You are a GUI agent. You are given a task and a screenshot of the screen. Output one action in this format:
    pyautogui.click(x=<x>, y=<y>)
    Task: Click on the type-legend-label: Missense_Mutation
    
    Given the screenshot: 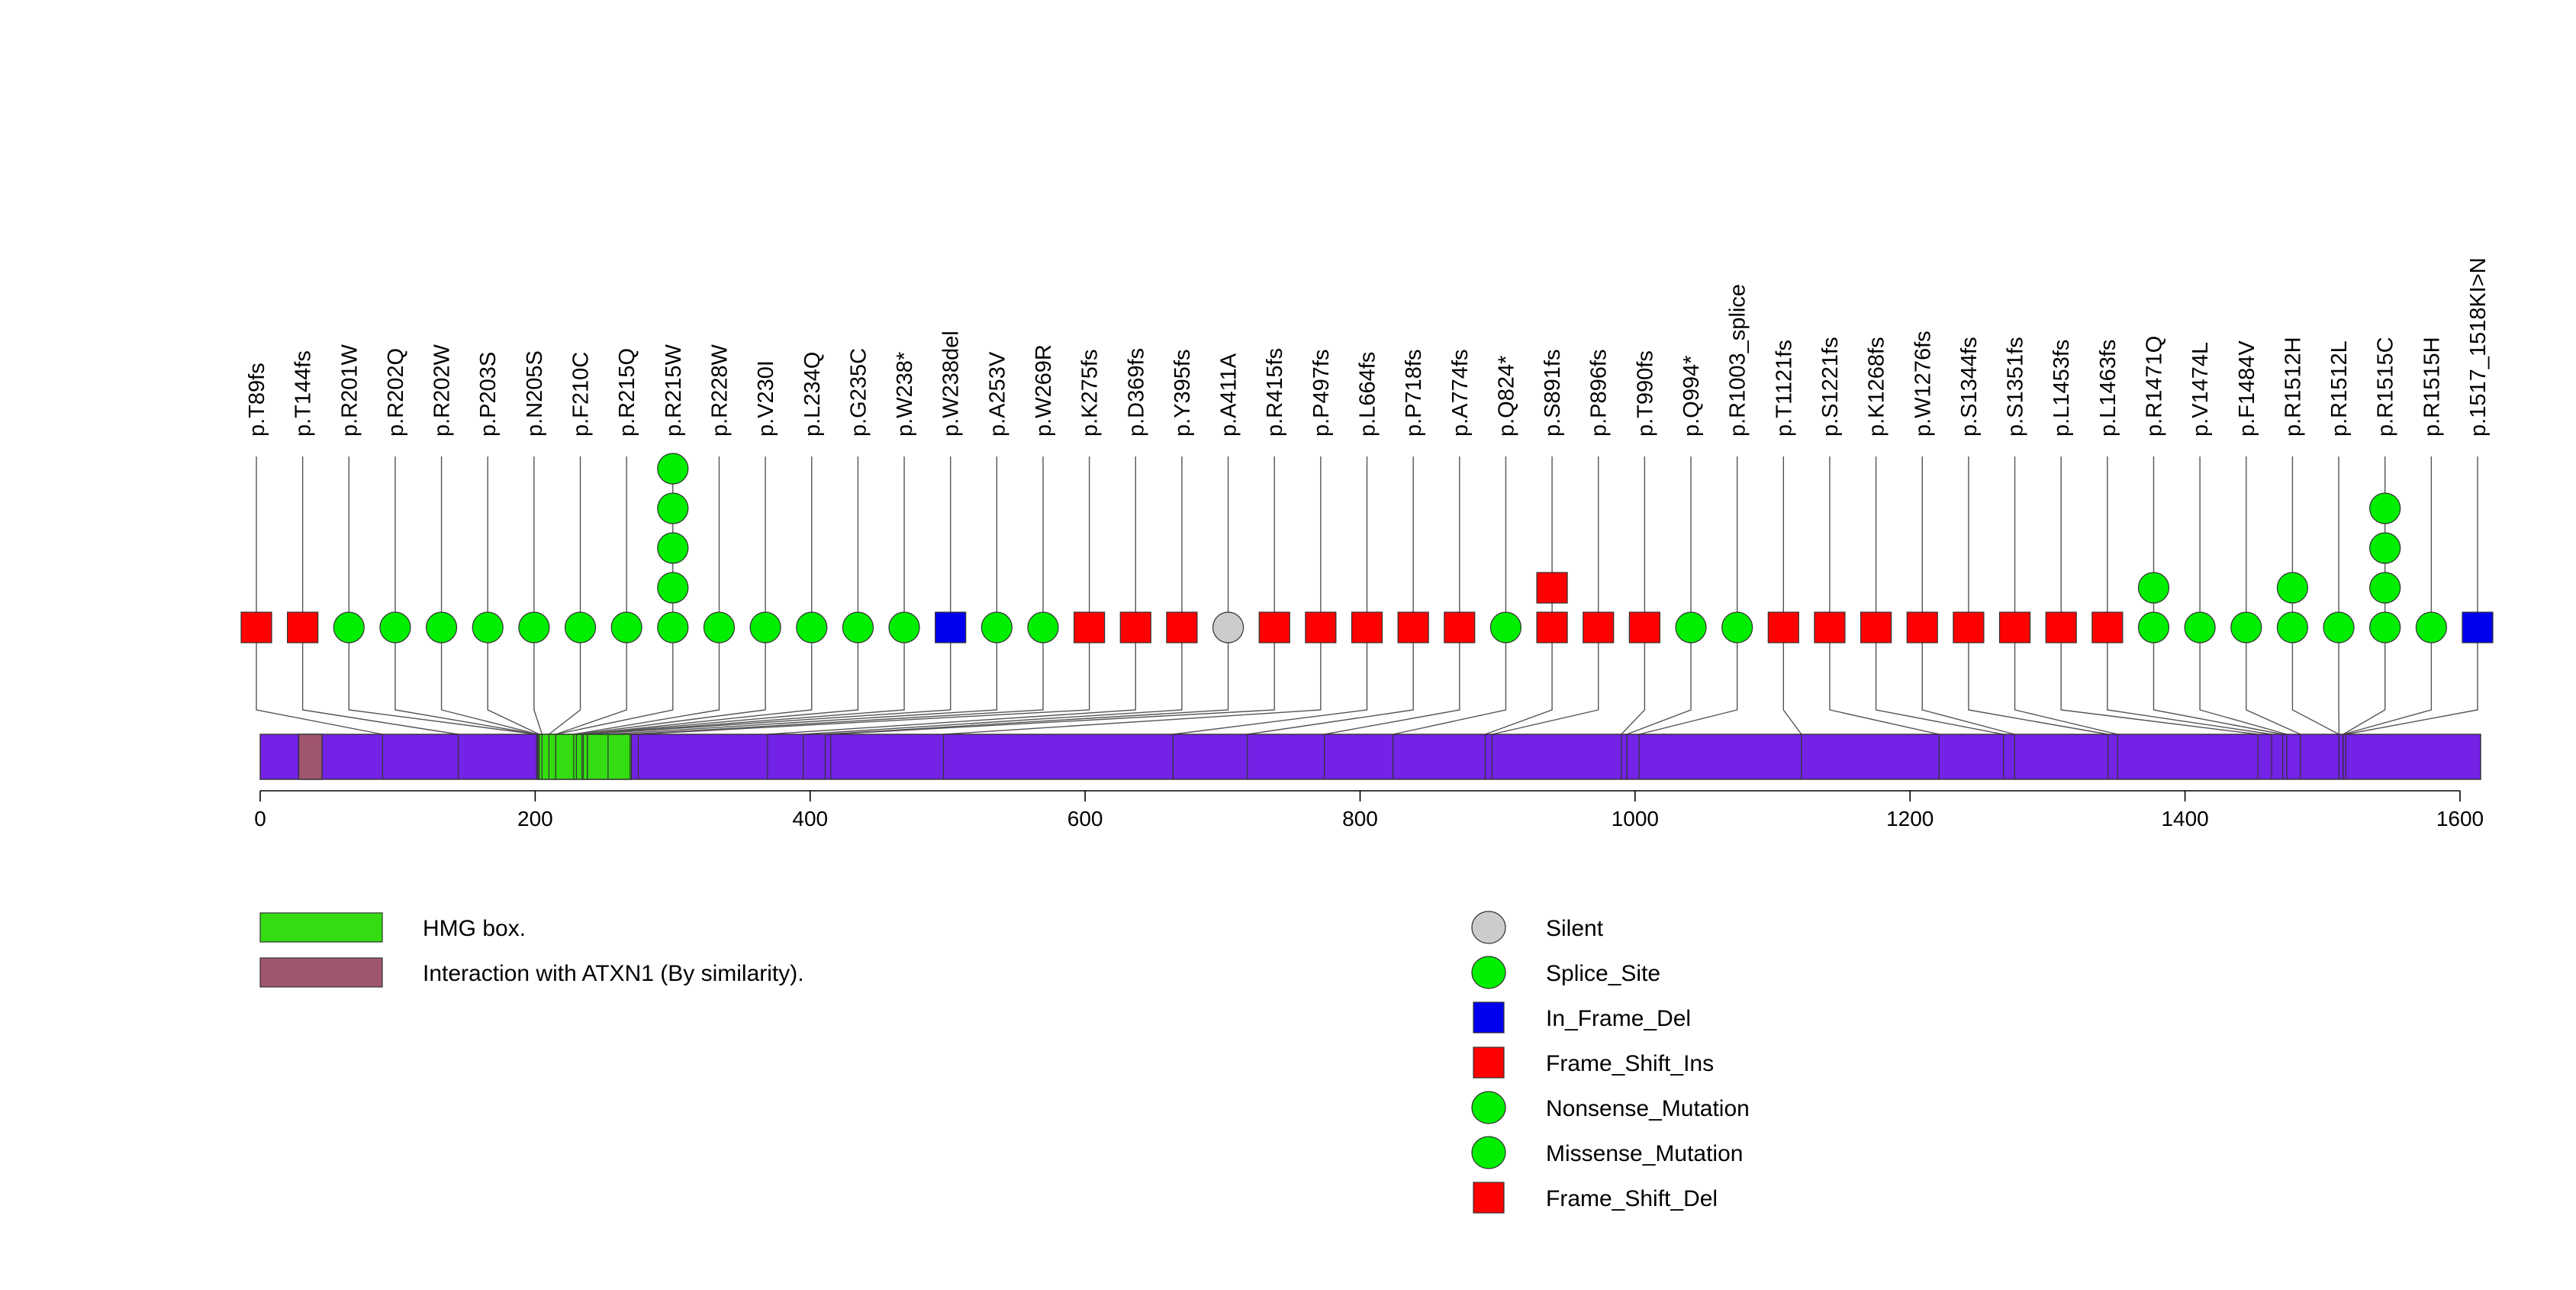 What is the action you would take?
    pyautogui.click(x=1644, y=1153)
    